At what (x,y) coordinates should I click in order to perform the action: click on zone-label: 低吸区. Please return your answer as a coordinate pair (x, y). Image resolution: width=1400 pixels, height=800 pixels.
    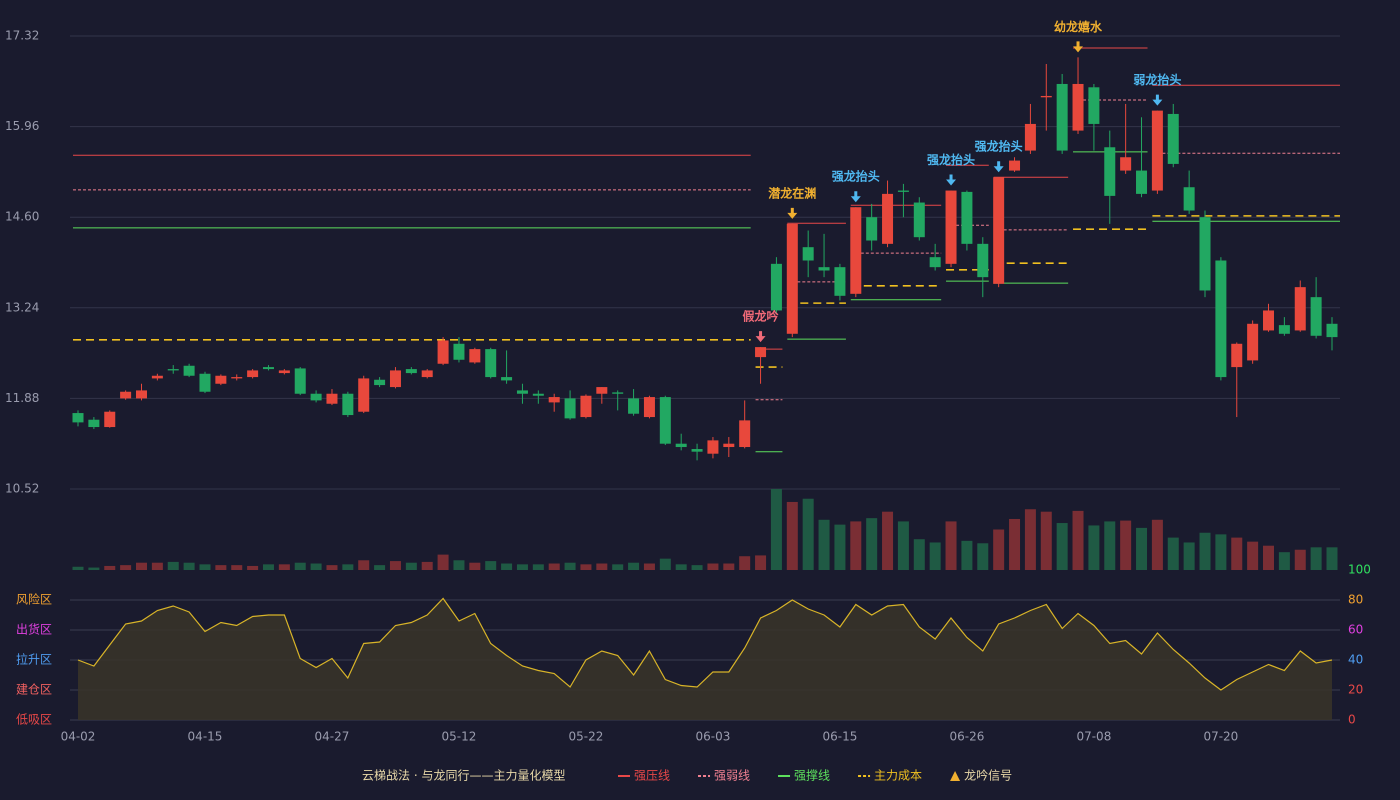
    Looking at the image, I should click on (34, 720).